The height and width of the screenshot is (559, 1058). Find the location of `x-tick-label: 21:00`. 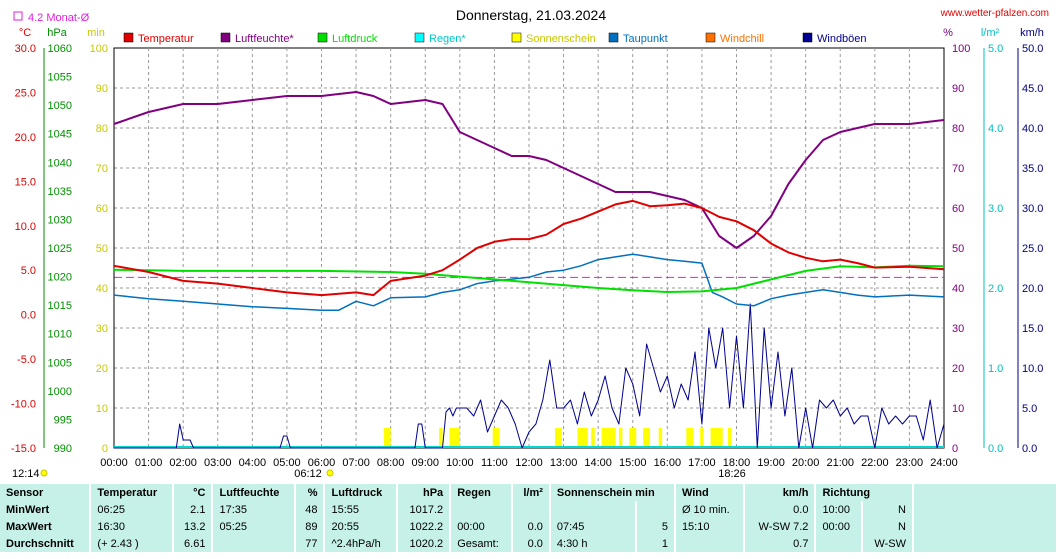

x-tick-label: 21:00 is located at coordinates (840, 463).